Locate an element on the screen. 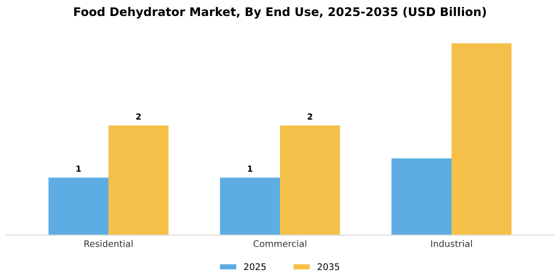 This screenshot has height=280, width=560. legend-label: 2025 is located at coordinates (255, 266).